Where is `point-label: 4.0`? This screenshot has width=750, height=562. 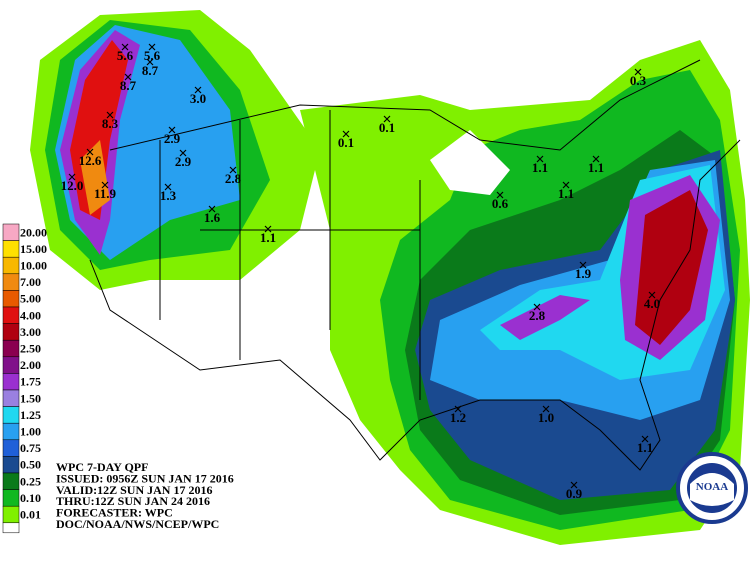 point-label: 4.0 is located at coordinates (652, 303).